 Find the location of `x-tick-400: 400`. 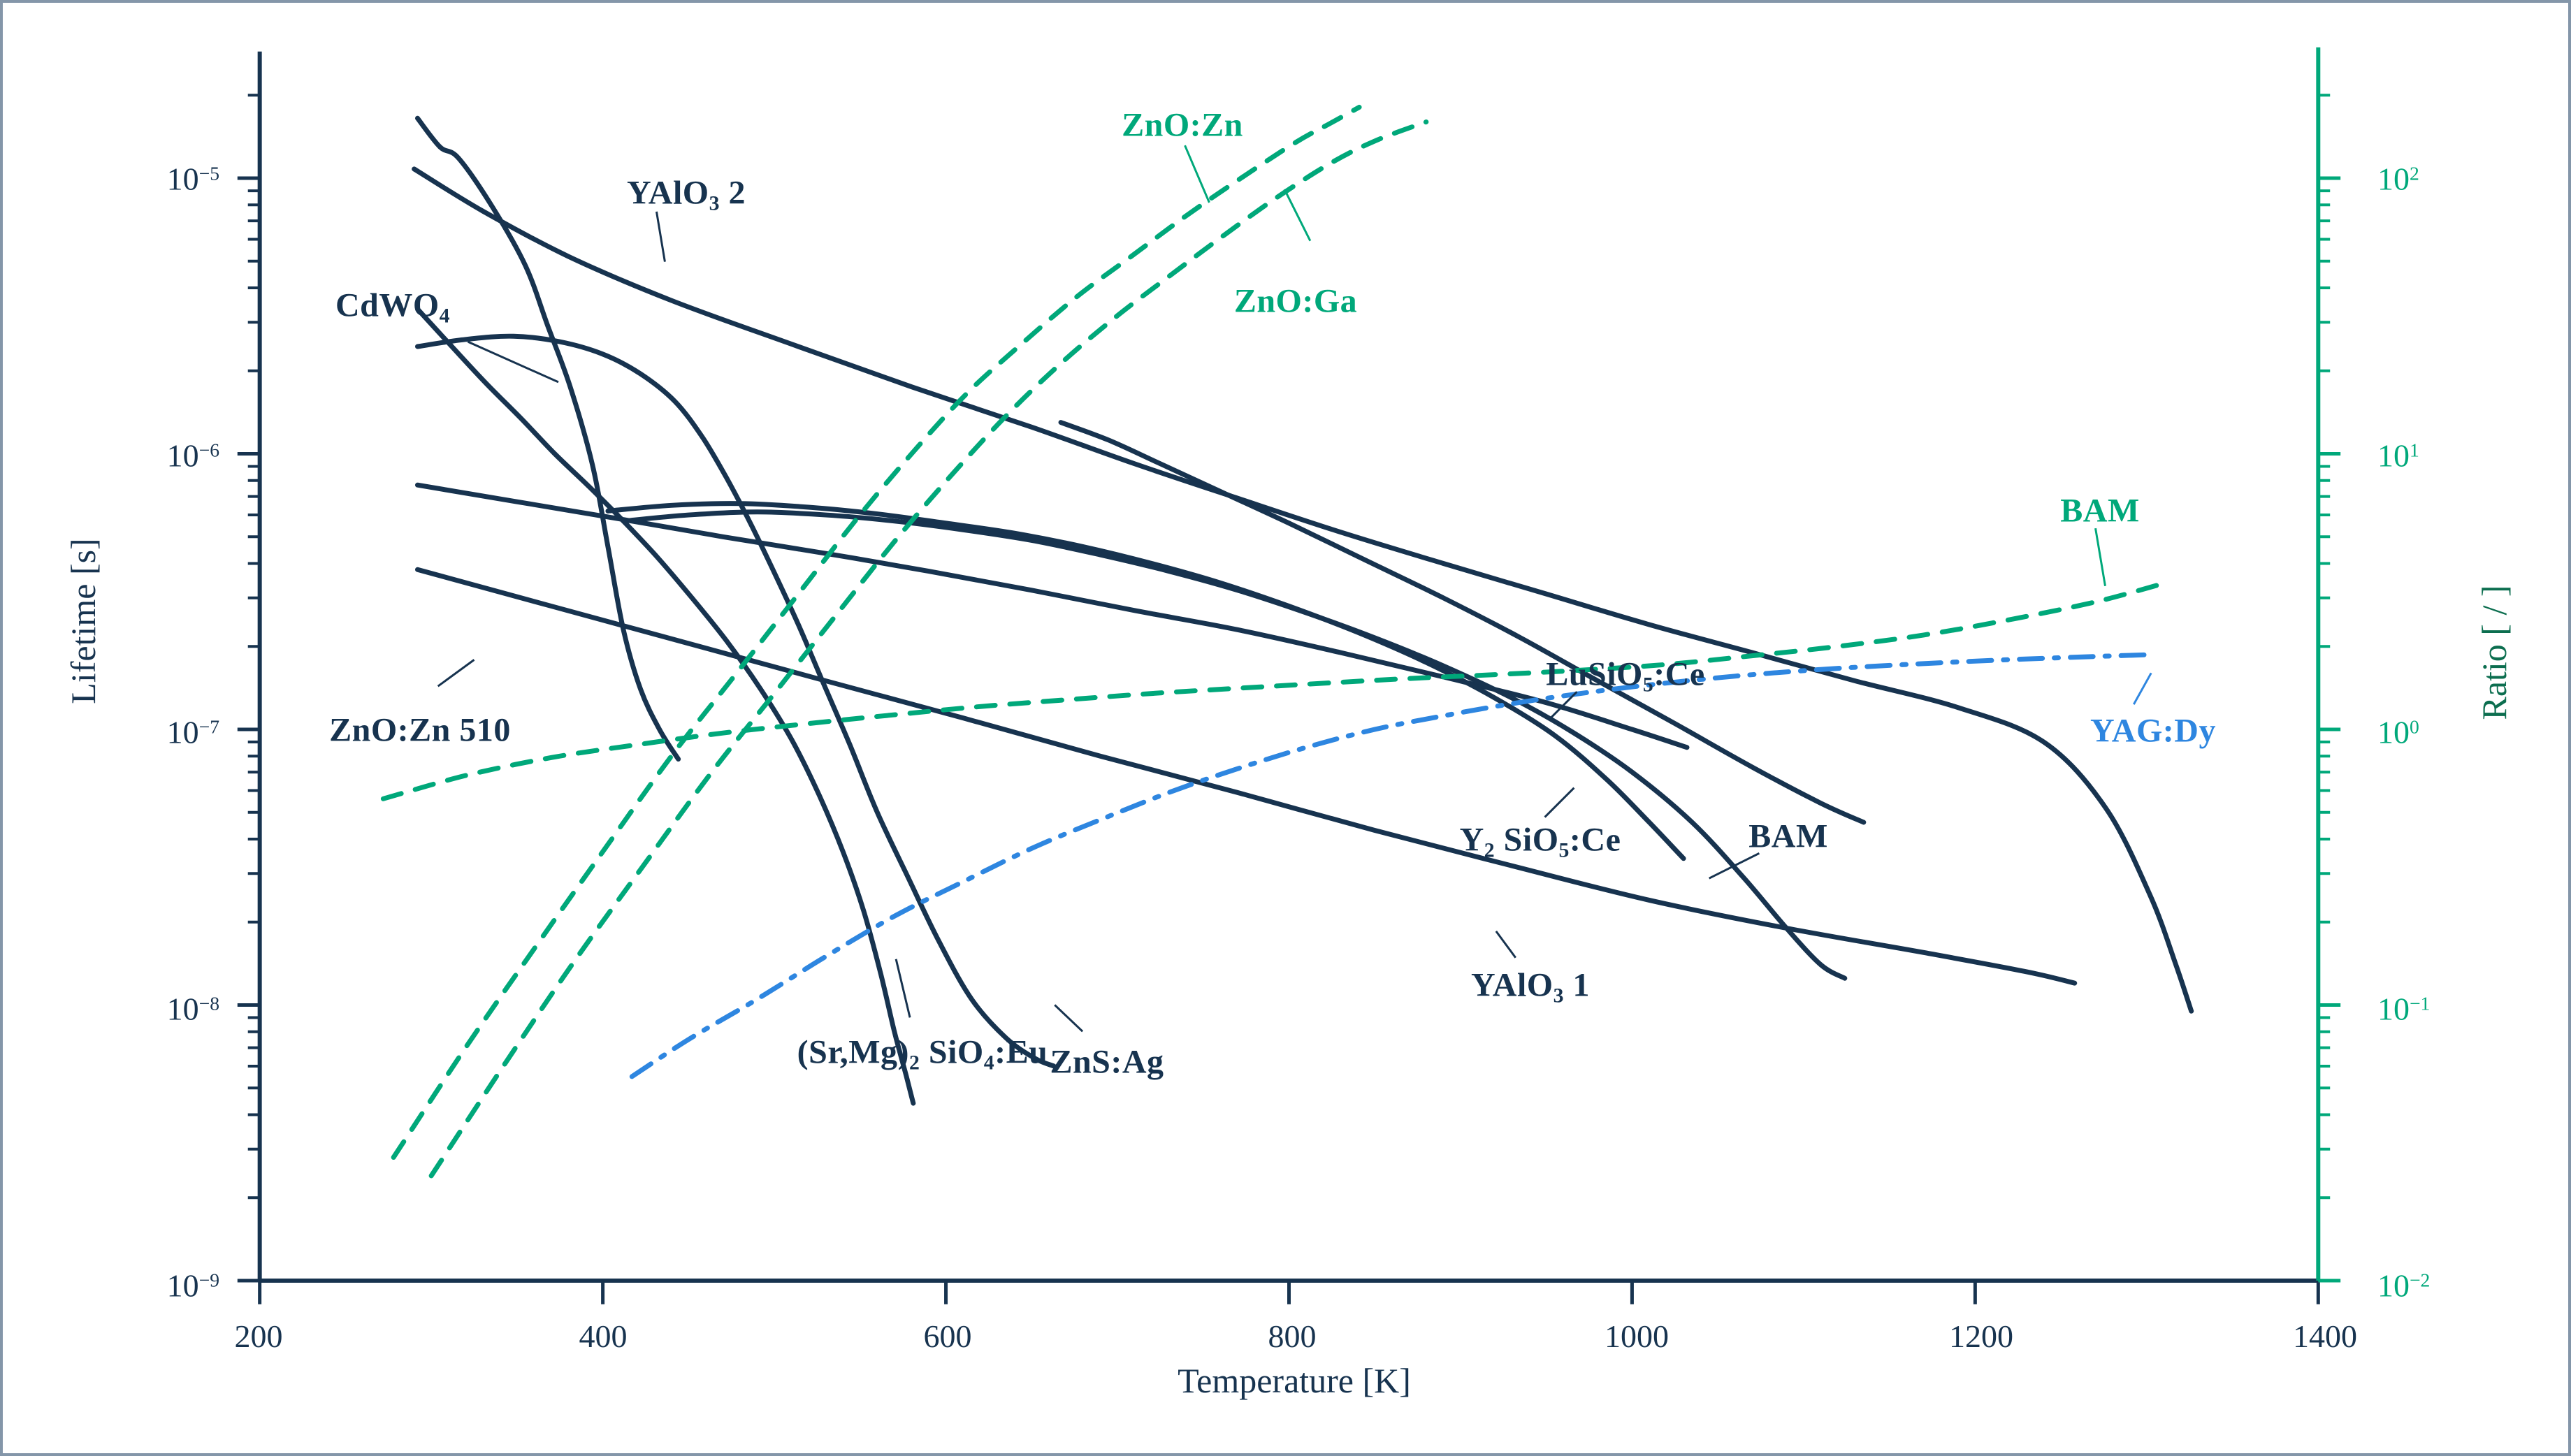

x-tick-400: 400 is located at coordinates (603, 1336).